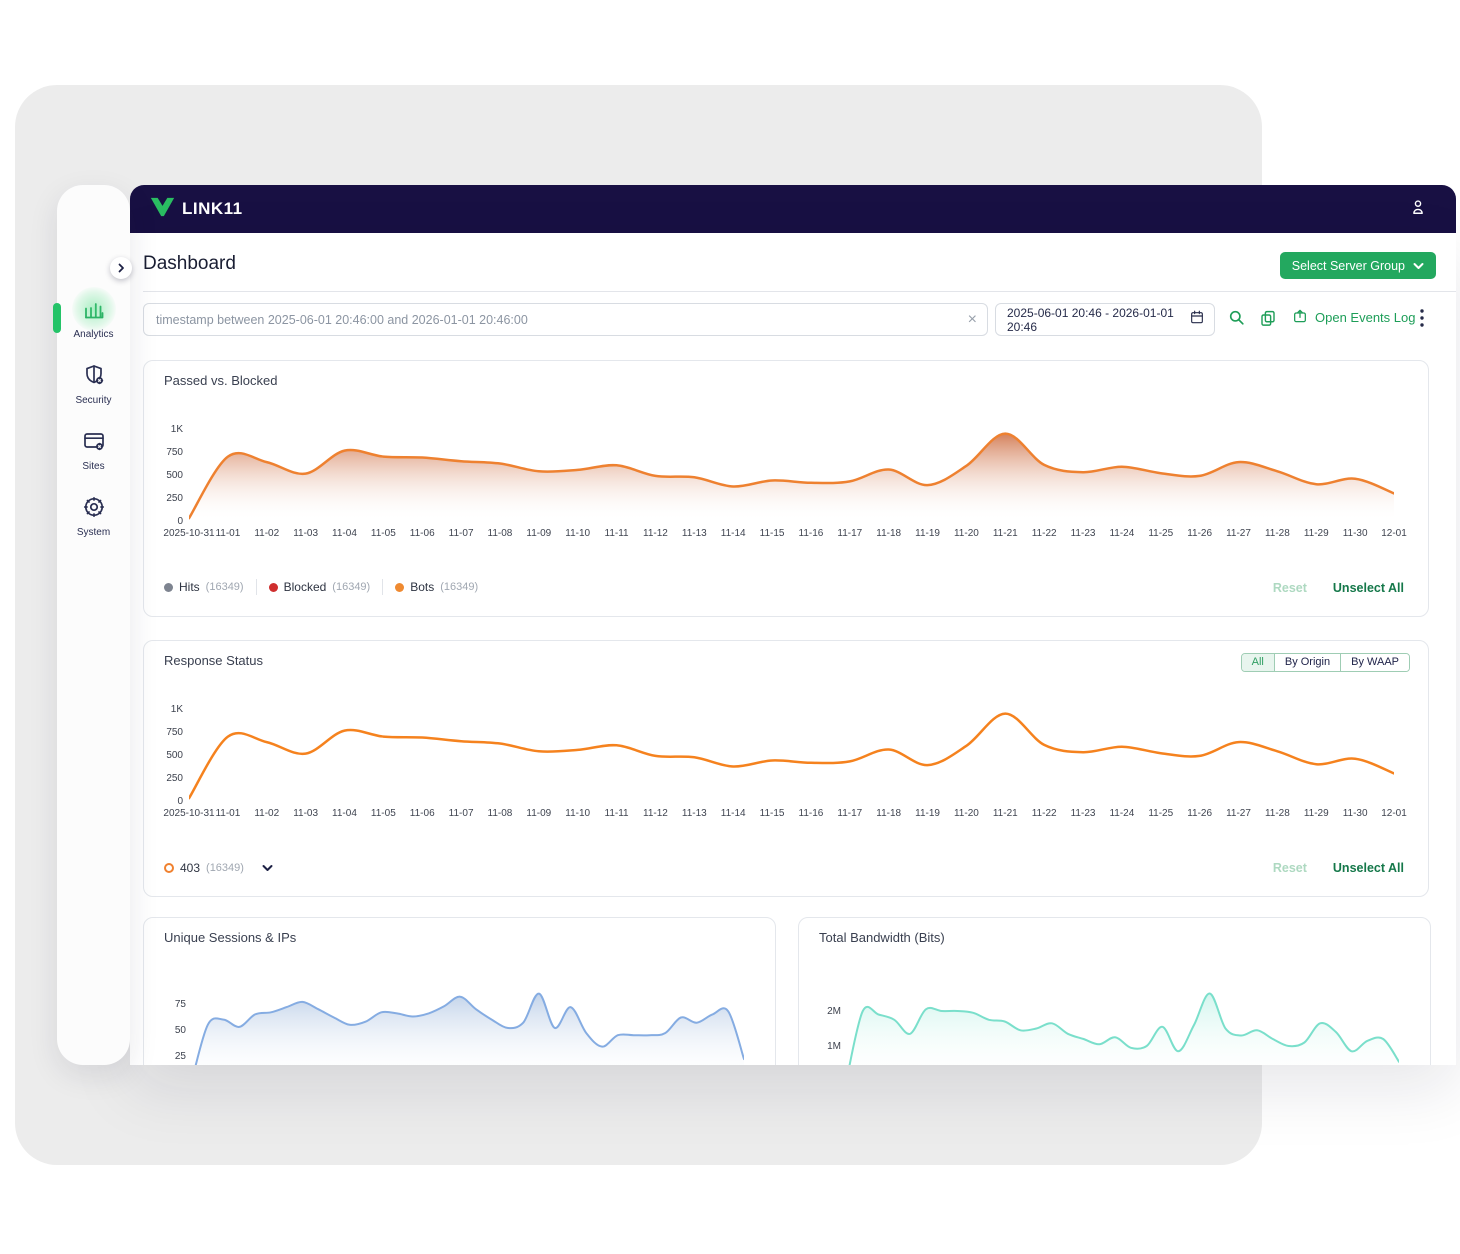  I want to click on more-options-button, so click(1422, 320).